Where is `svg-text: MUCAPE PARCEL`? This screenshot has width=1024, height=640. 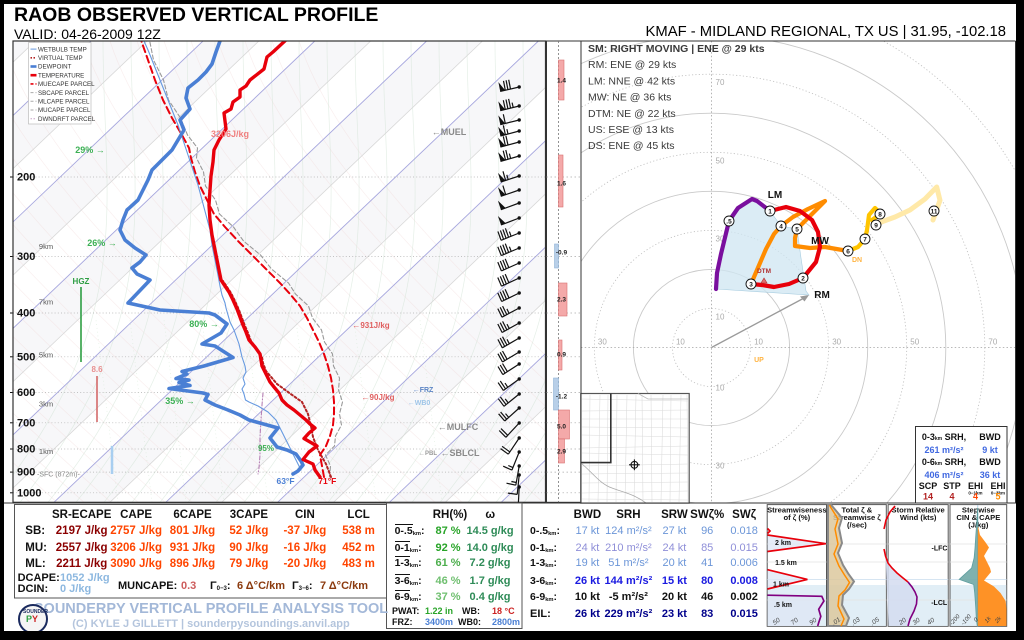
svg-text: MUCAPE PARCEL is located at coordinates (64, 110).